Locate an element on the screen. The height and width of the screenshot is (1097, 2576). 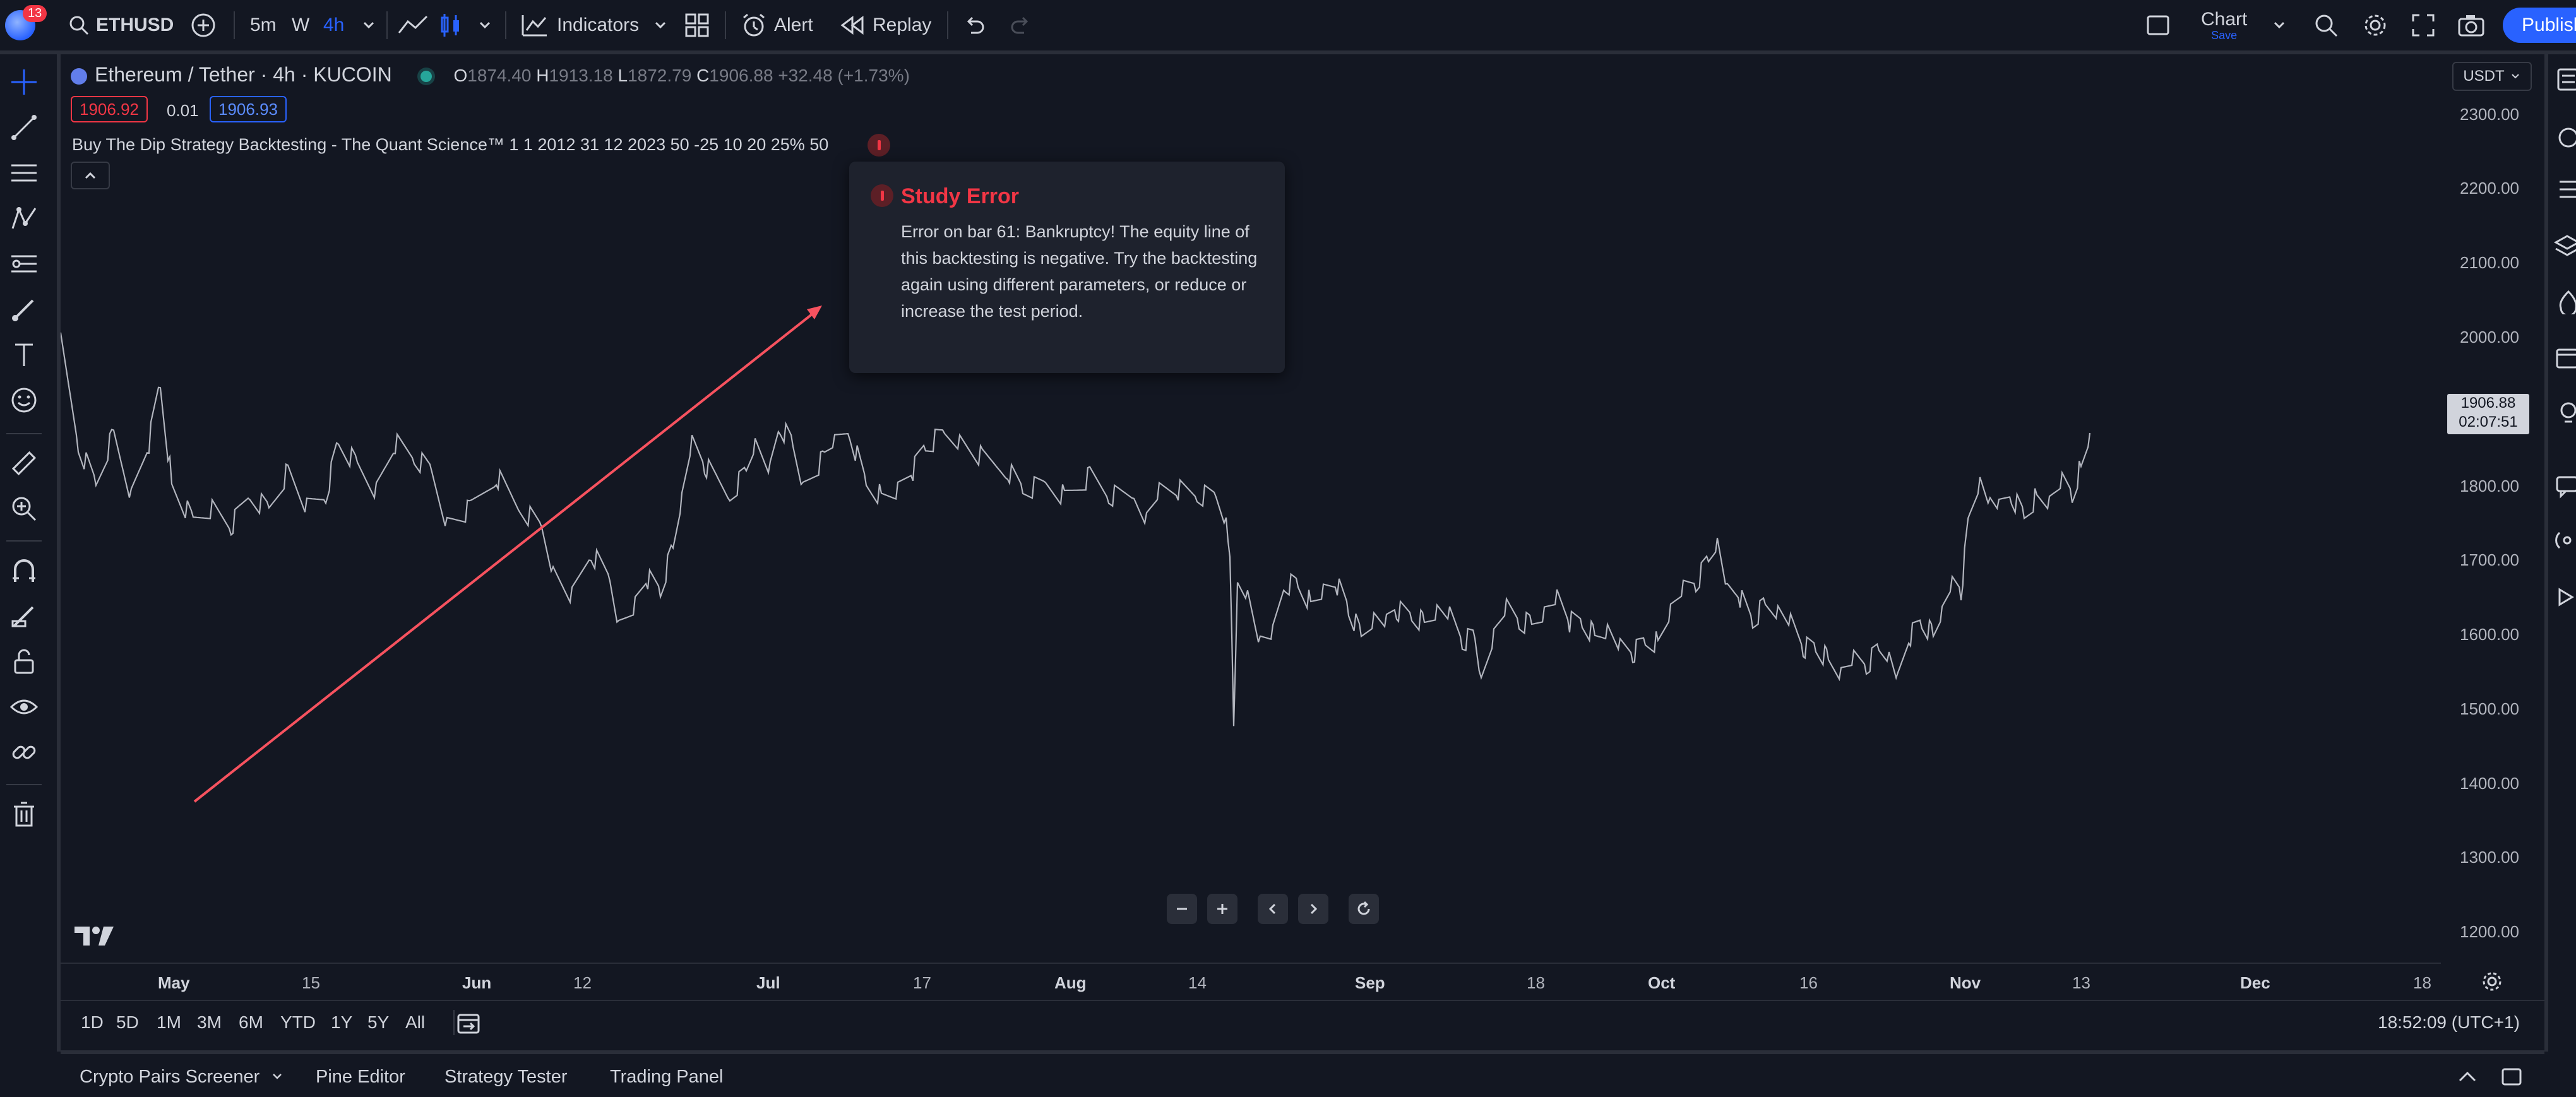
range-6m: 6M is located at coordinates (251, 1022).